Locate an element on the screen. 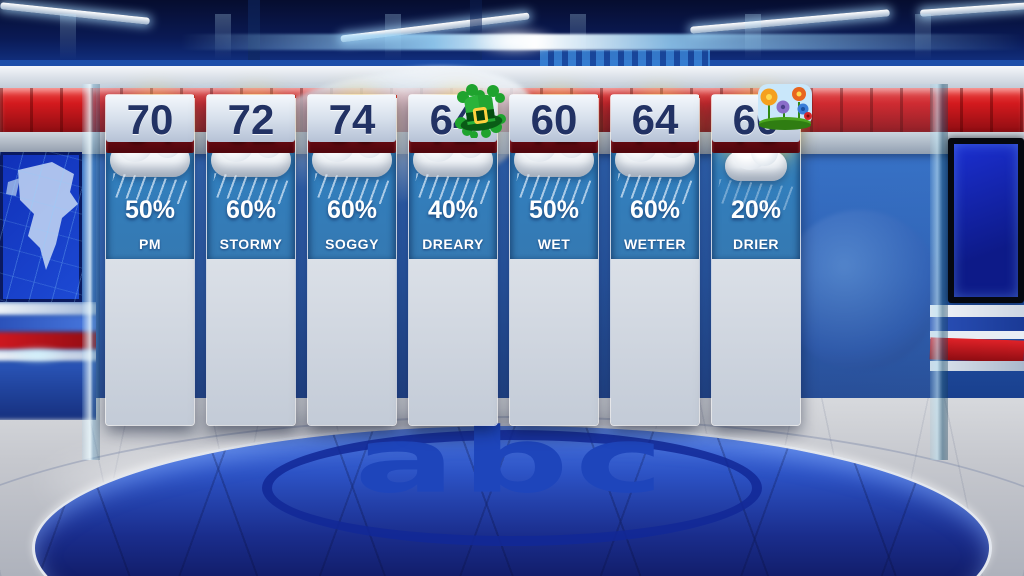 The width and height of the screenshot is (1024, 576). forecast-day-column-sun: SUN 60% STORMY 82 72 is located at coordinates (251, 260).